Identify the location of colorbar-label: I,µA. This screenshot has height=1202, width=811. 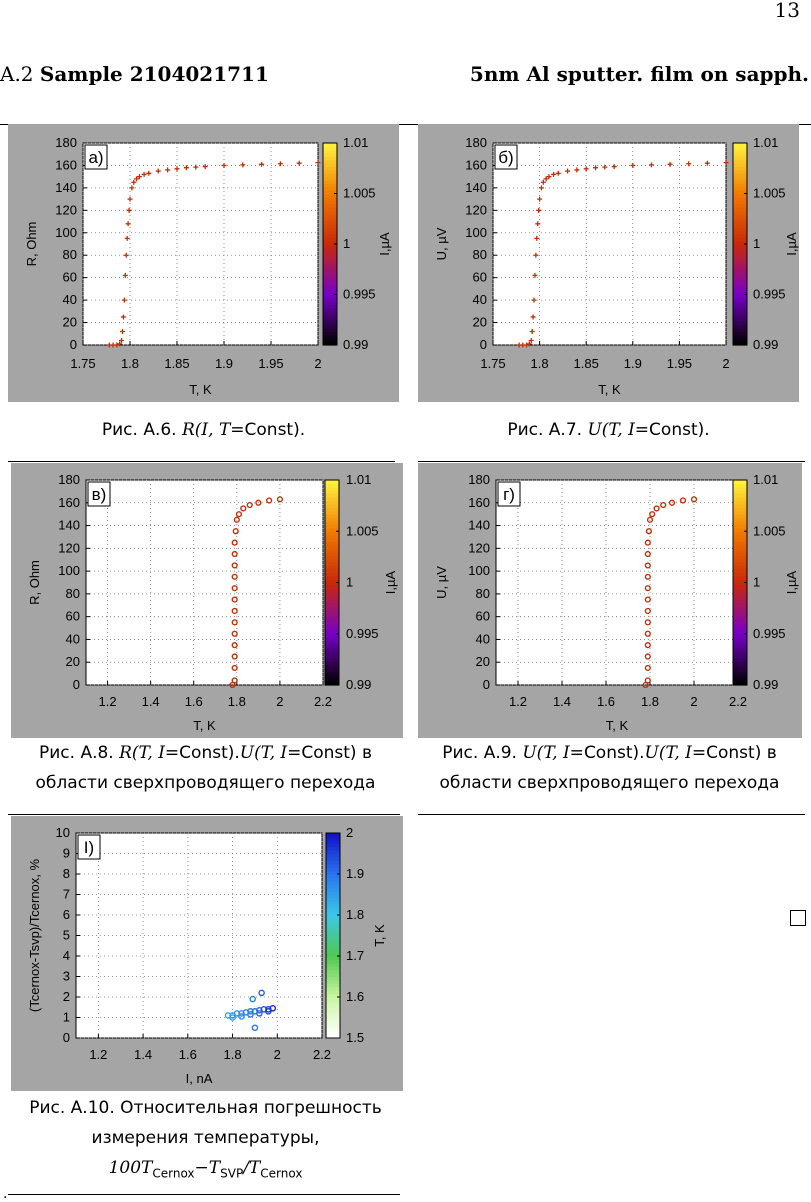
(390, 582).